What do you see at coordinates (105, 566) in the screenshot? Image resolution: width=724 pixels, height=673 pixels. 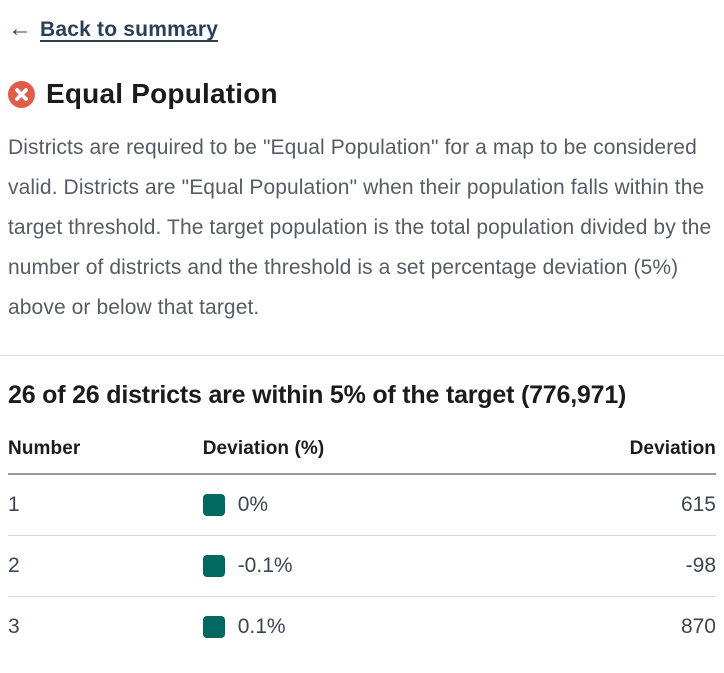 I see `district-number: 2` at bounding box center [105, 566].